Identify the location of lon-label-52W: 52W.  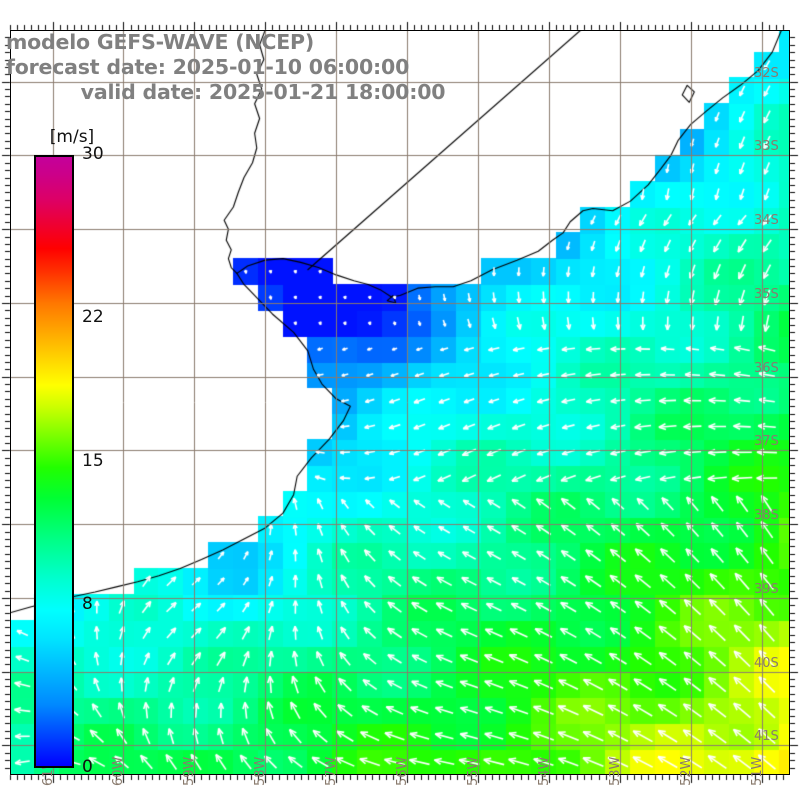
(686, 771).